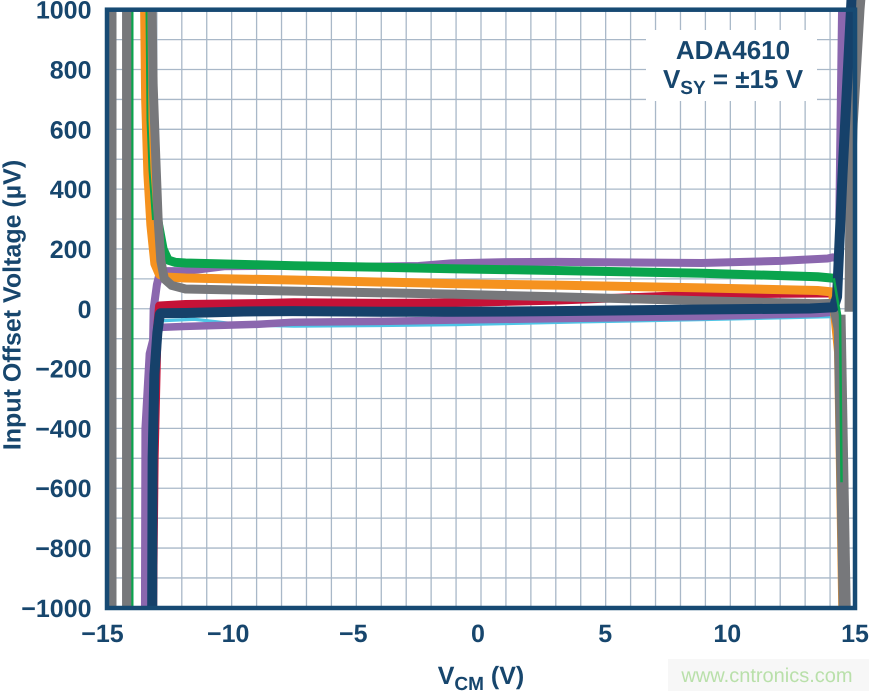 This screenshot has width=869, height=696. I want to click on svg-text: −10, so click(228, 634).